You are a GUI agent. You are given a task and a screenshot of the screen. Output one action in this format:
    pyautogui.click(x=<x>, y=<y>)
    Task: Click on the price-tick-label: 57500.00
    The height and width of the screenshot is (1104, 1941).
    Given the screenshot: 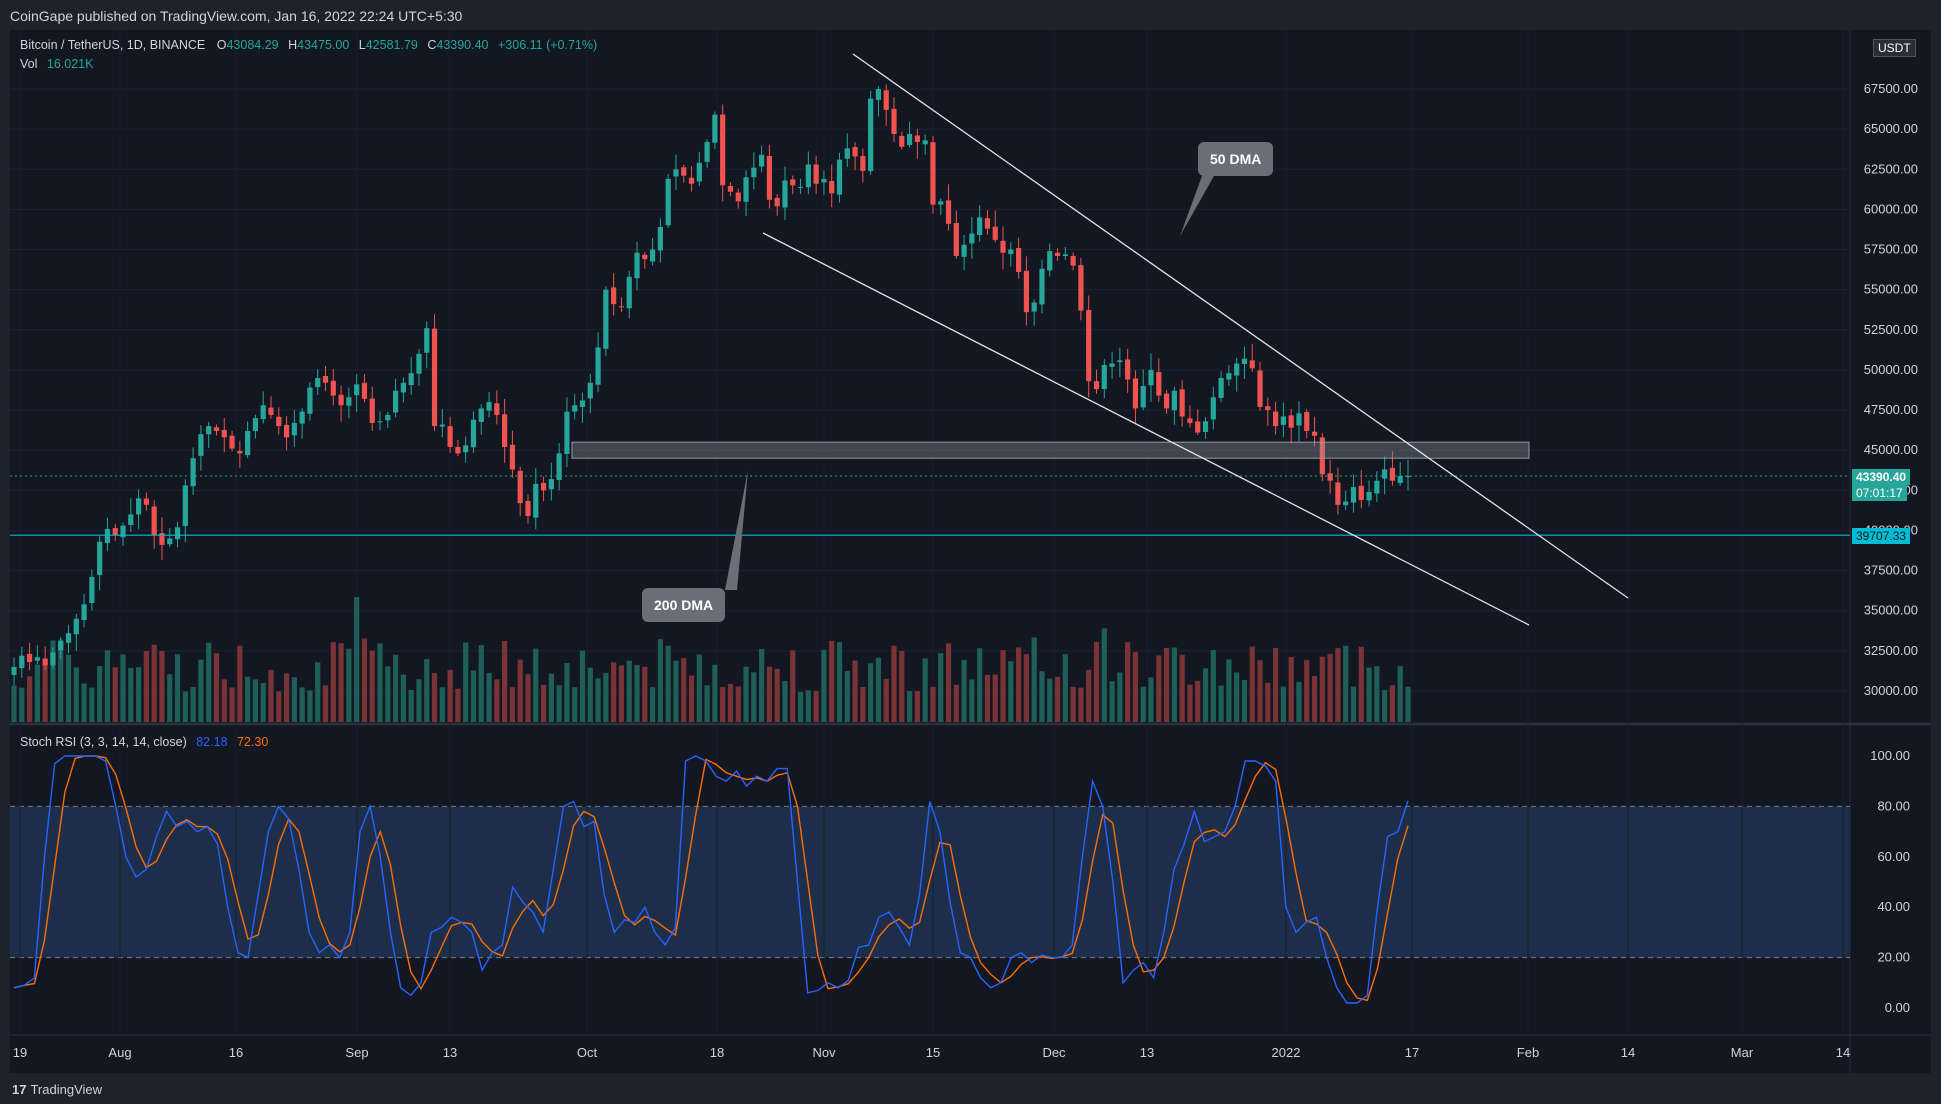 What is the action you would take?
    pyautogui.click(x=1891, y=249)
    